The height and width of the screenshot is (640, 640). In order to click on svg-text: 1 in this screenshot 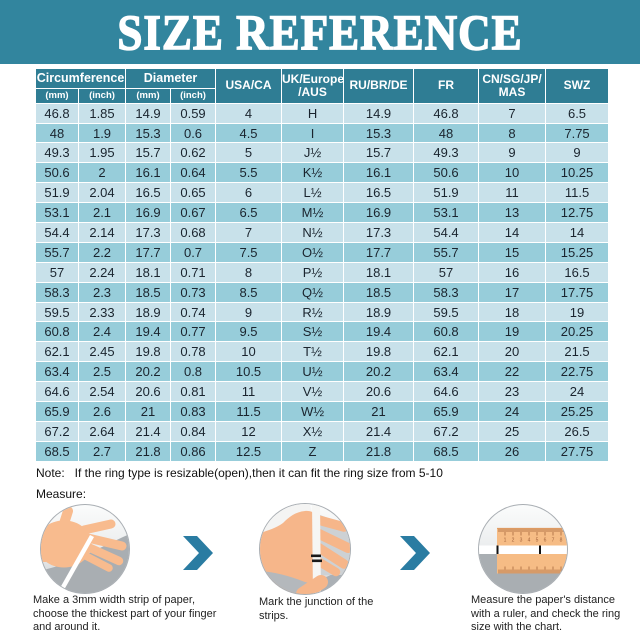, I will do `click(505, 541)`.